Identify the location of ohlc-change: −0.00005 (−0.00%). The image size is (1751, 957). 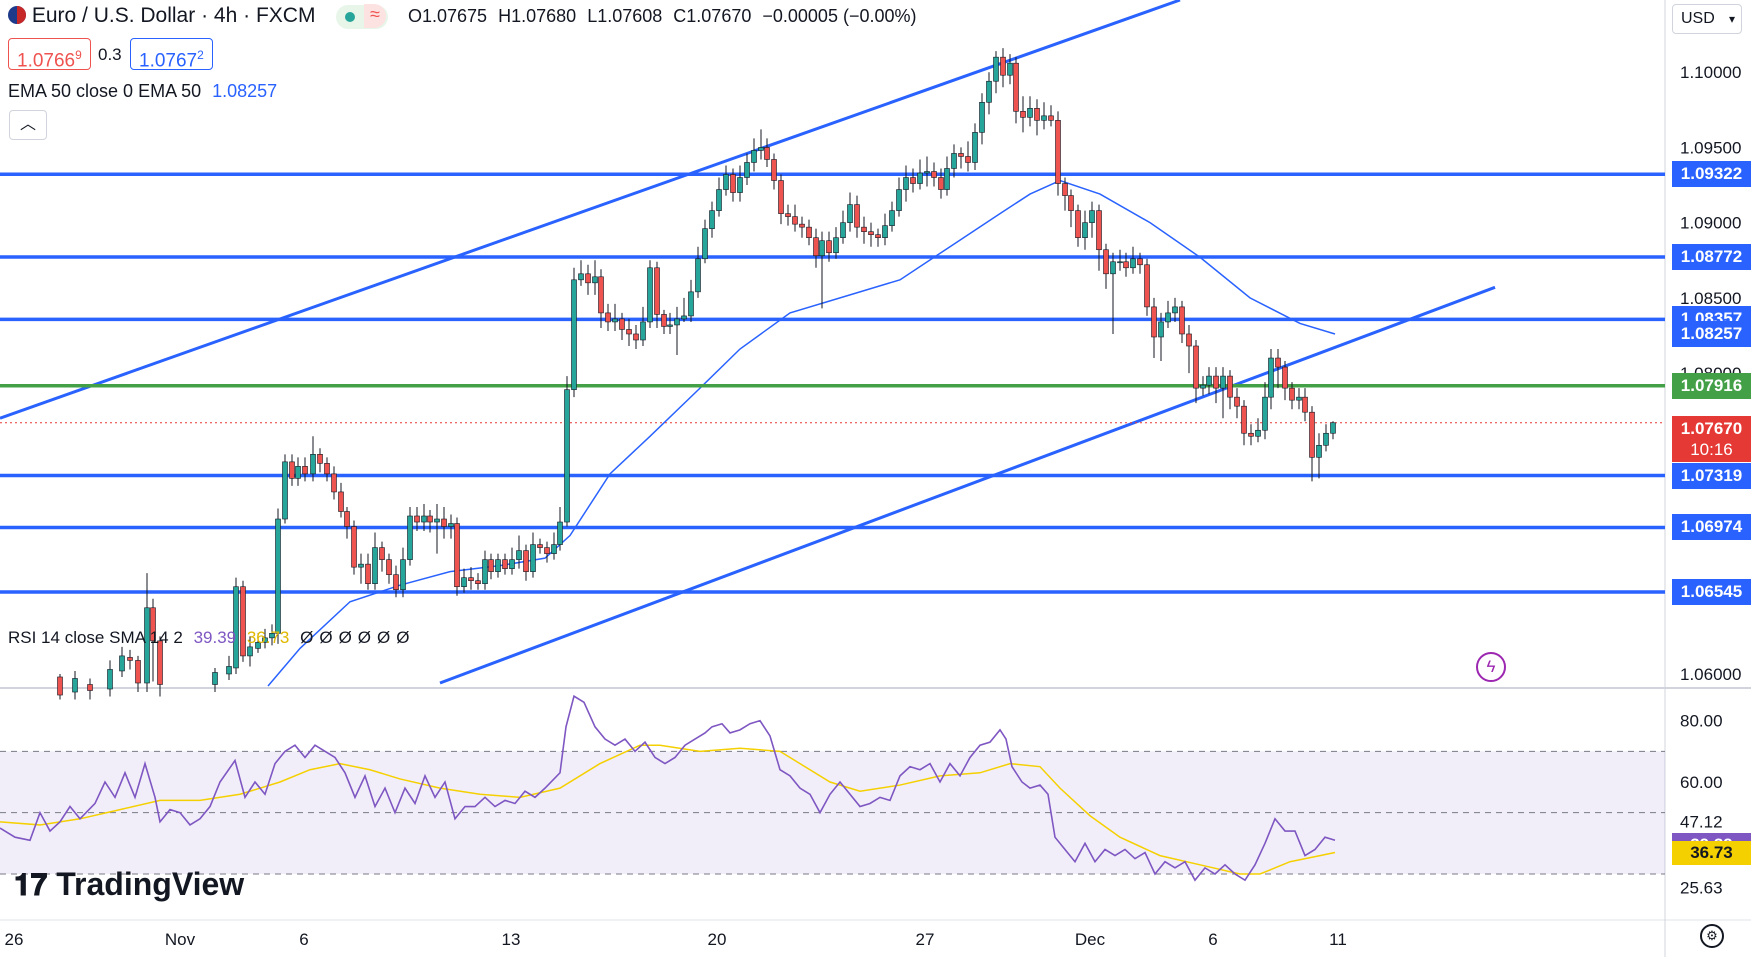
(839, 16).